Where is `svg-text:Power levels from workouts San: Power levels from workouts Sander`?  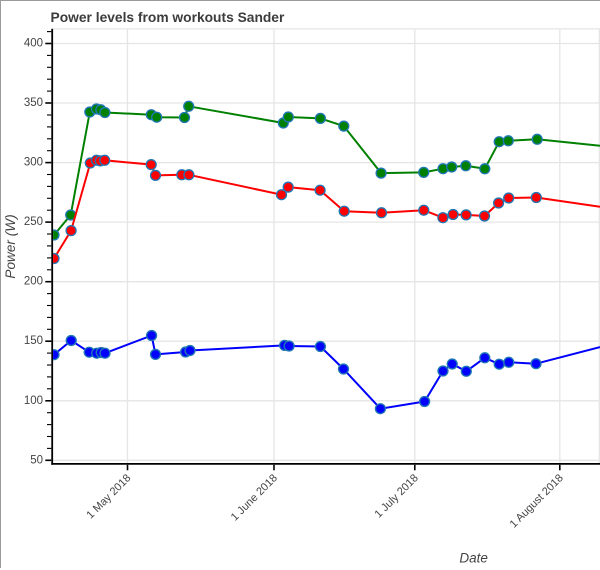 svg-text:Power levels from workouts San: Power levels from workouts Sander is located at coordinates (168, 17).